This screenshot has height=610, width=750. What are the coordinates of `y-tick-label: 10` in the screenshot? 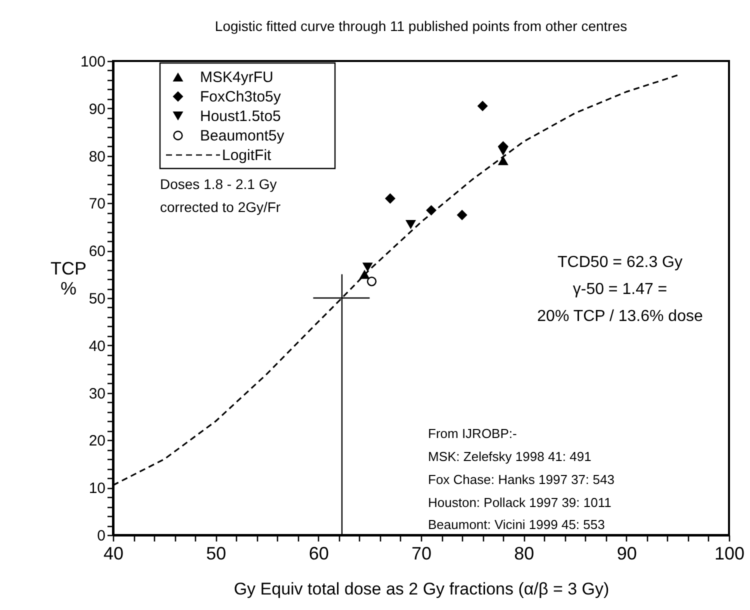 It's located at (97, 489).